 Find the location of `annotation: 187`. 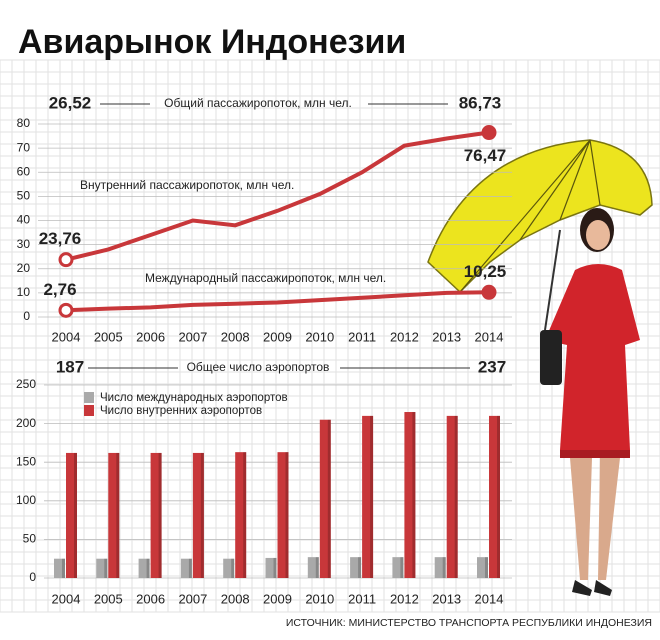

annotation: 187 is located at coordinates (70, 366).